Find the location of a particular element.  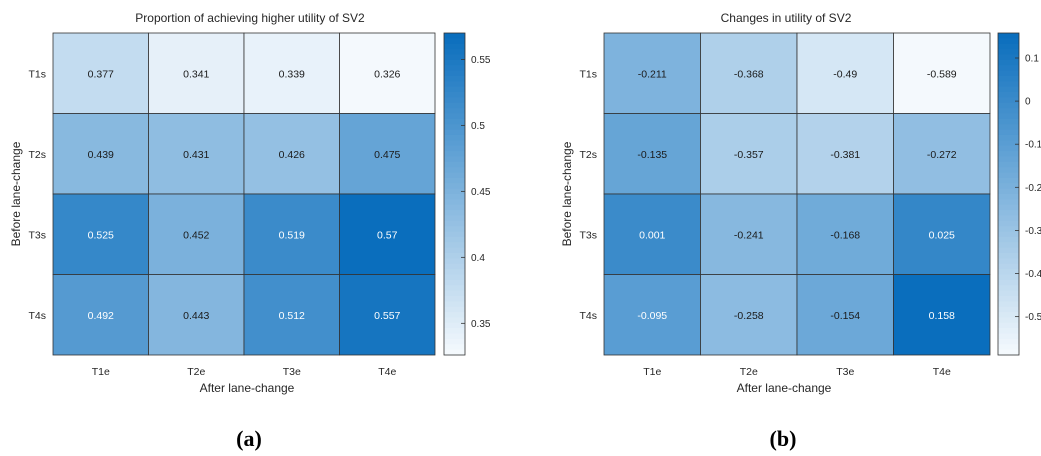

chart-title: Changes in utility of SV2 is located at coordinates (786, 18).